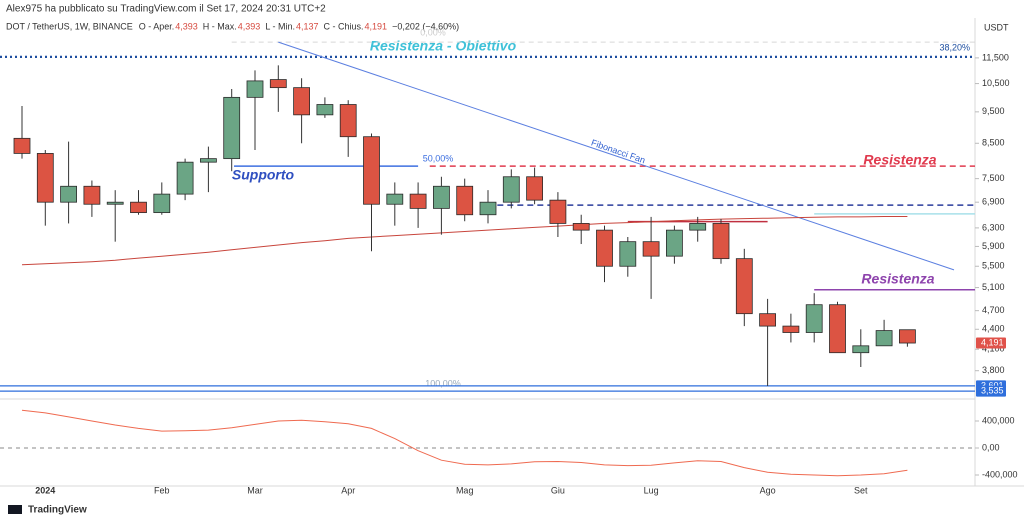 This screenshot has width=1024, height=522. I want to click on annotation: 50,00%, so click(438, 158).